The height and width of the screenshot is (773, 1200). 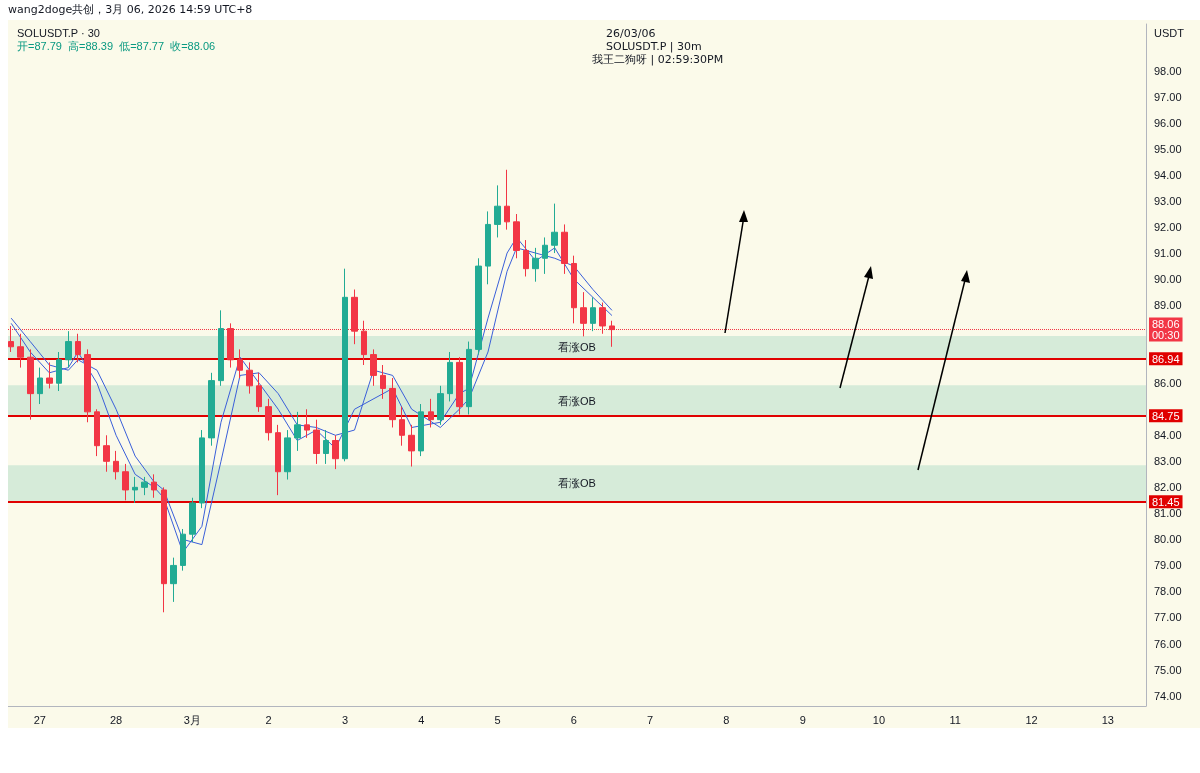 I want to click on y-tick-label: 86.00, so click(x=1168, y=383).